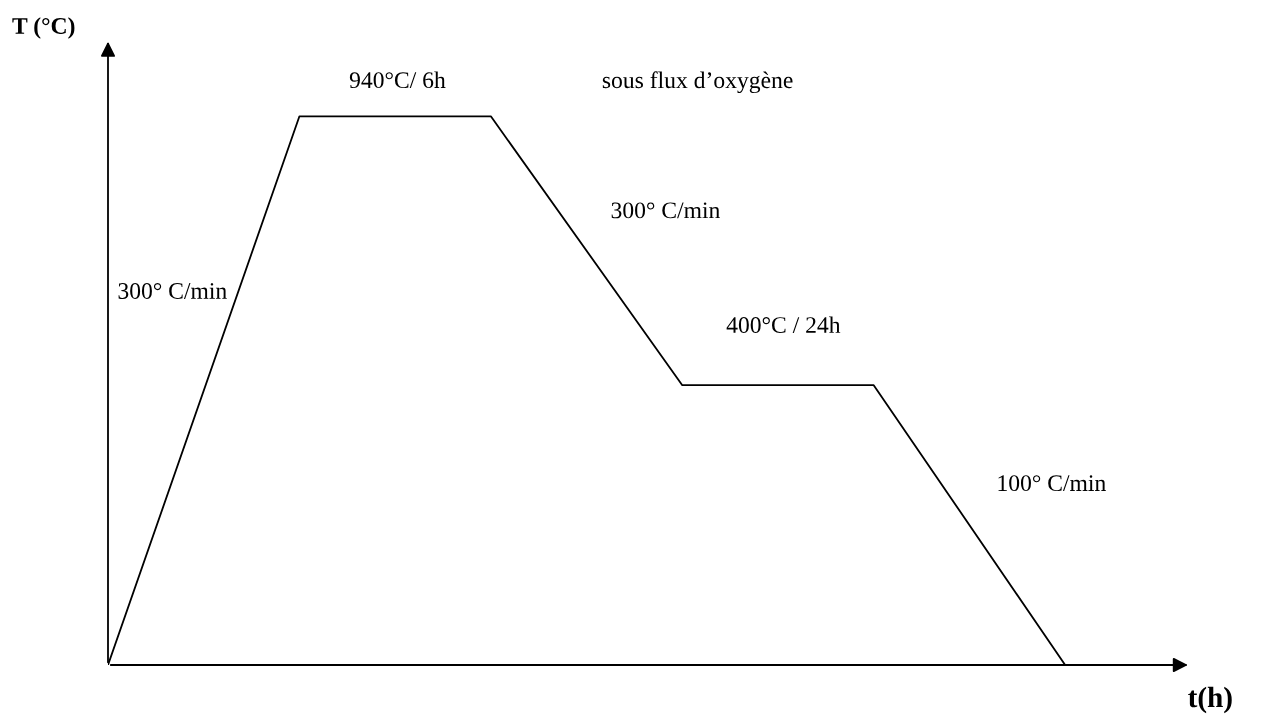 Image resolution: width=1261 pixels, height=726 pixels. I want to click on text: 940°C/ 6h, so click(397, 80).